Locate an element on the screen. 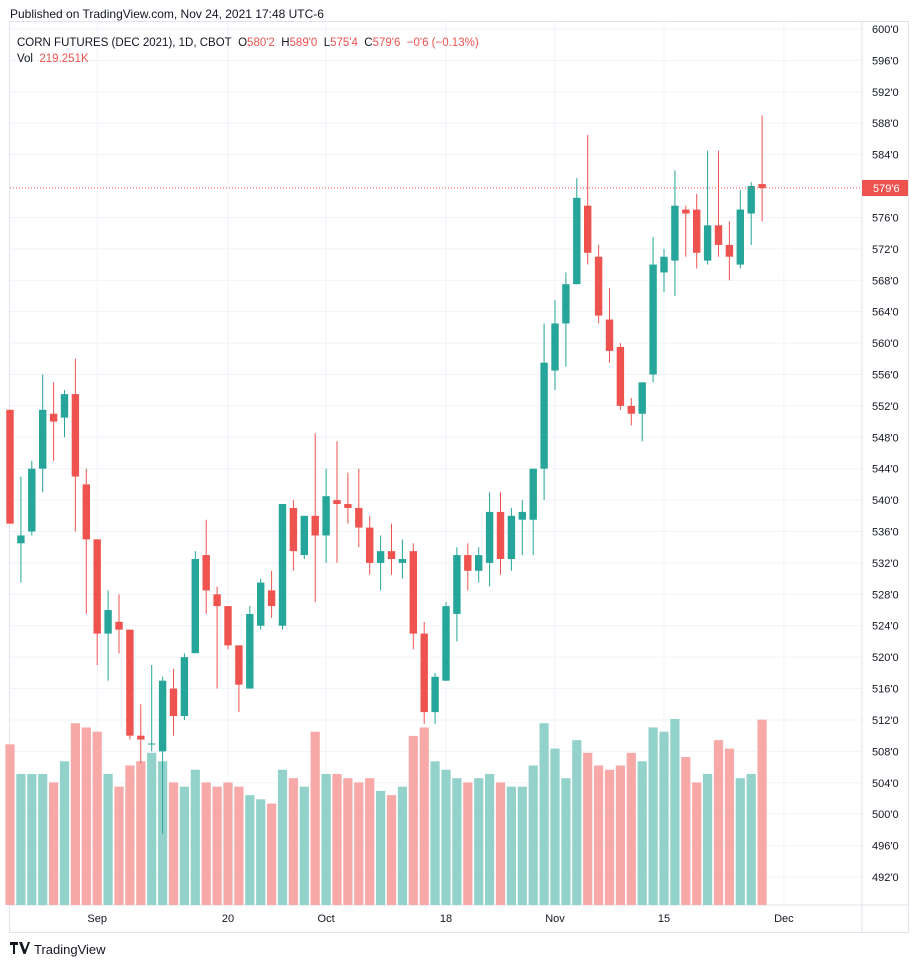 This screenshot has width=920, height=968. change-value: −0'6 (−0.13%) is located at coordinates (442, 43).